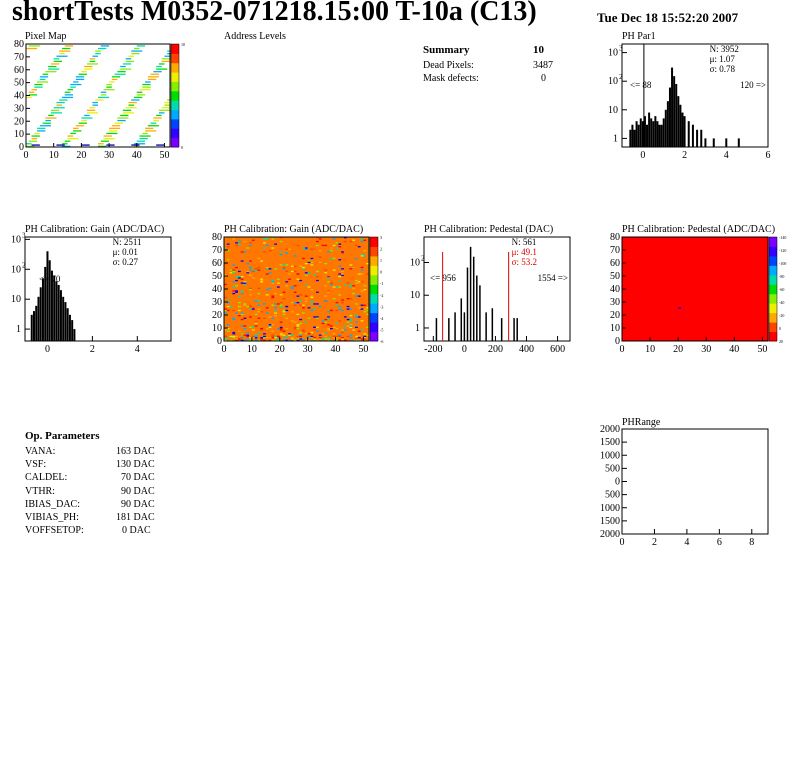 The height and width of the screenshot is (772, 796). What do you see at coordinates (751, 542) in the screenshot?
I see `x-tick-label: 8` at bounding box center [751, 542].